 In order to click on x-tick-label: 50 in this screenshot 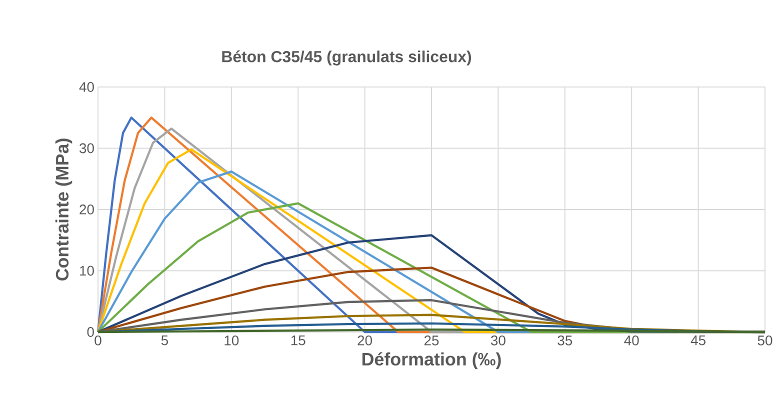, I will do `click(765, 341)`.